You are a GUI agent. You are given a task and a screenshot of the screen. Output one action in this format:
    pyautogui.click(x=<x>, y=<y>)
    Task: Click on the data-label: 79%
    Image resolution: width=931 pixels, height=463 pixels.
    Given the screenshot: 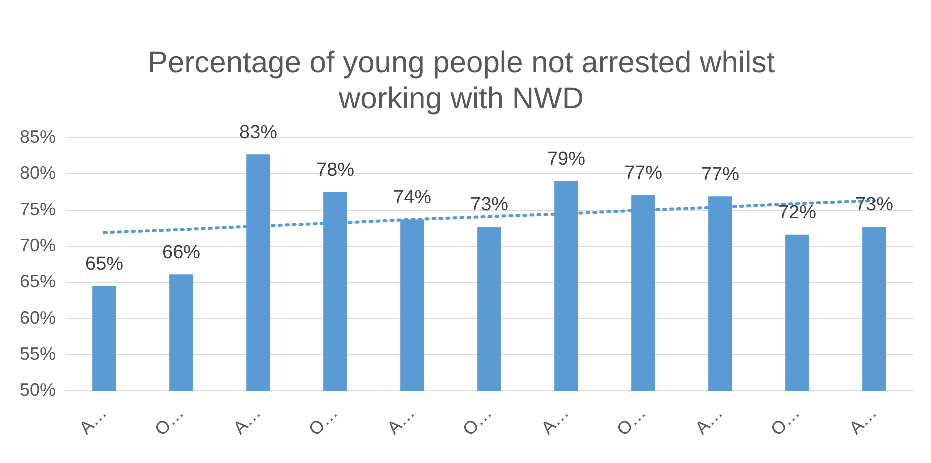 What is the action you would take?
    pyautogui.click(x=566, y=159)
    